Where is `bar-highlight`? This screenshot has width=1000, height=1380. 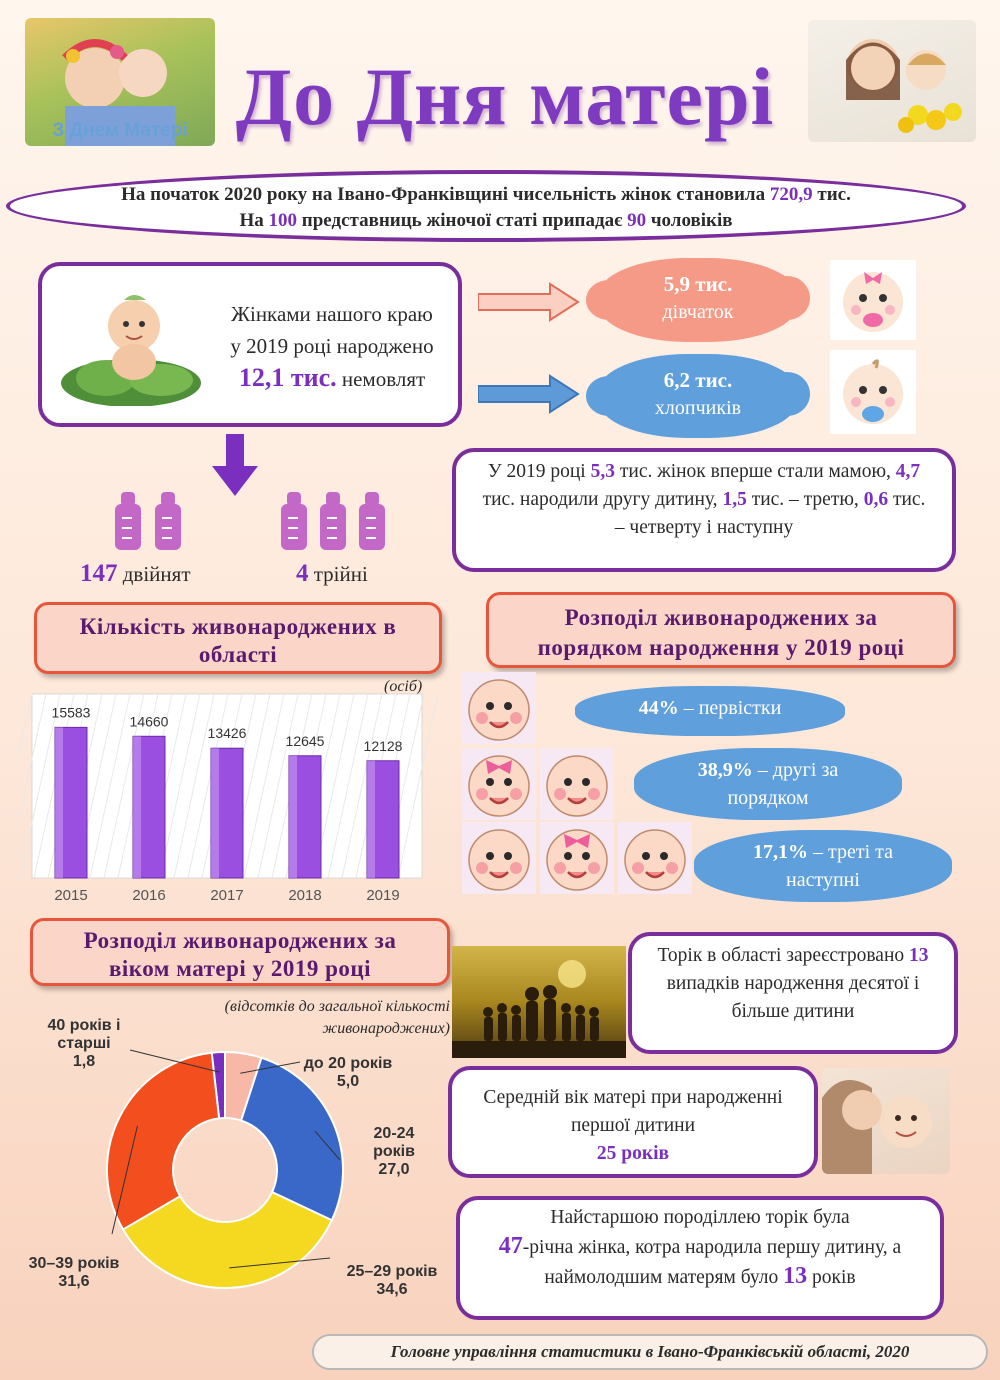 bar-highlight is located at coordinates (293, 816).